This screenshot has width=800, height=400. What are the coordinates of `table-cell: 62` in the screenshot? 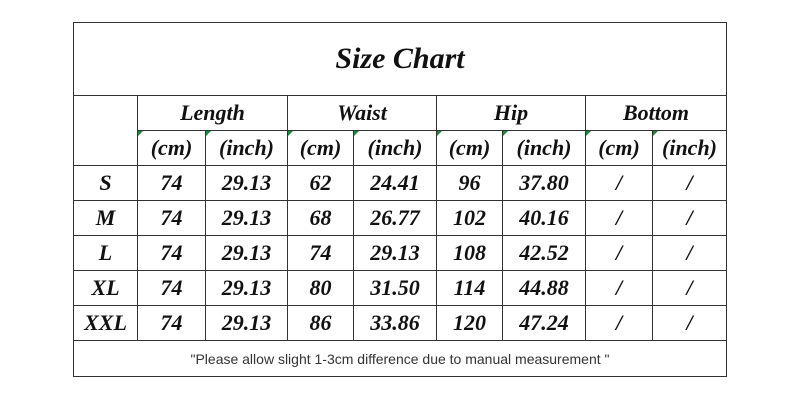 It's located at (320, 183).